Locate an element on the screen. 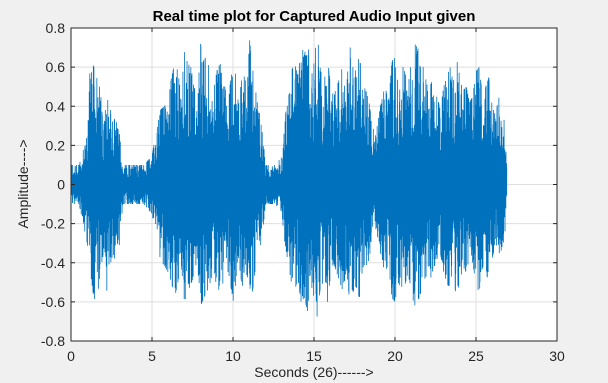 The image size is (608, 383). x-tick-label: 25 is located at coordinates (476, 356).